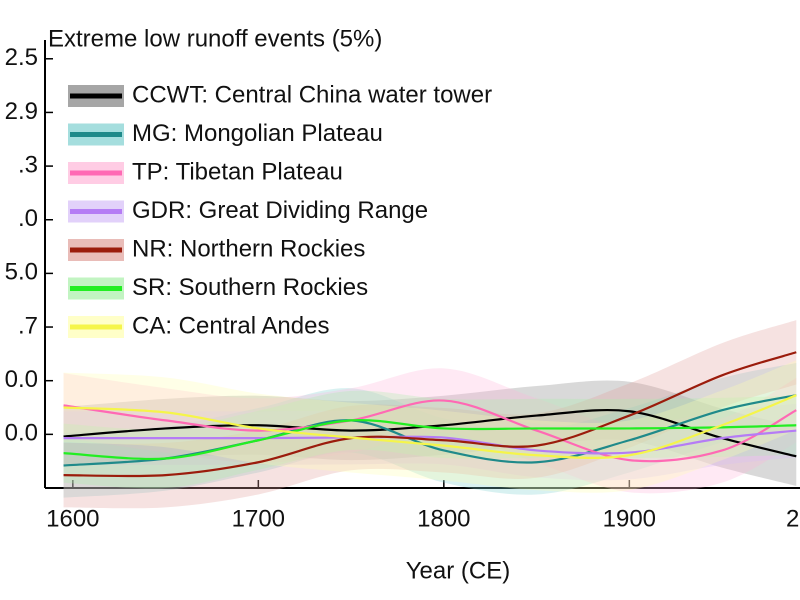 Image resolution: width=800 pixels, height=600 pixels. I want to click on x-axis-label: Year (CE), so click(458, 570).